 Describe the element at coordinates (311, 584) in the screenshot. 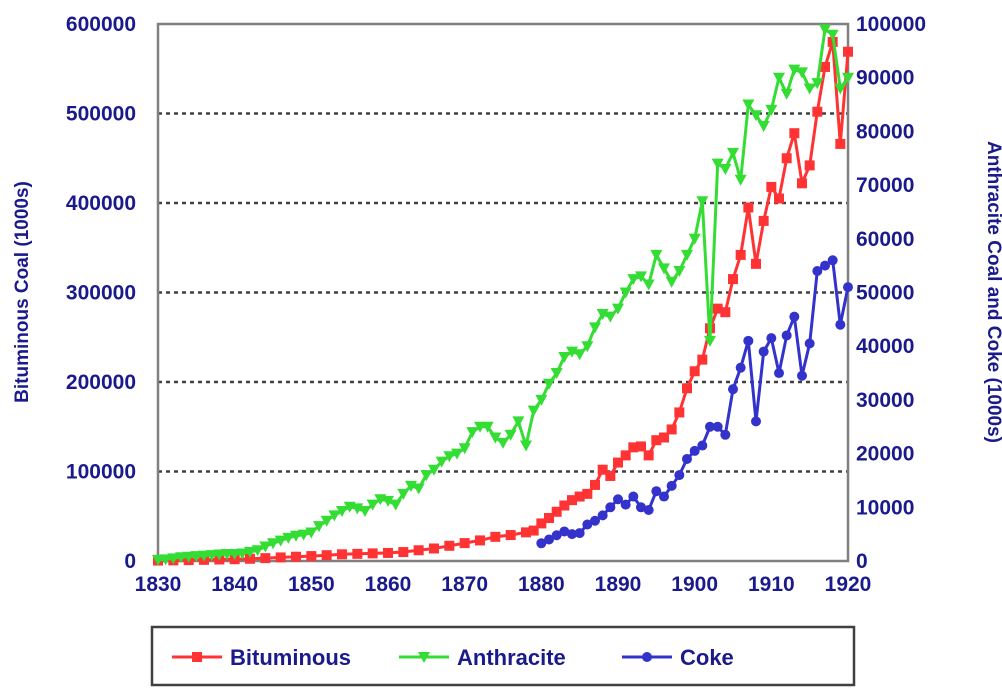

I see `x-tick-label: 1850` at that location.